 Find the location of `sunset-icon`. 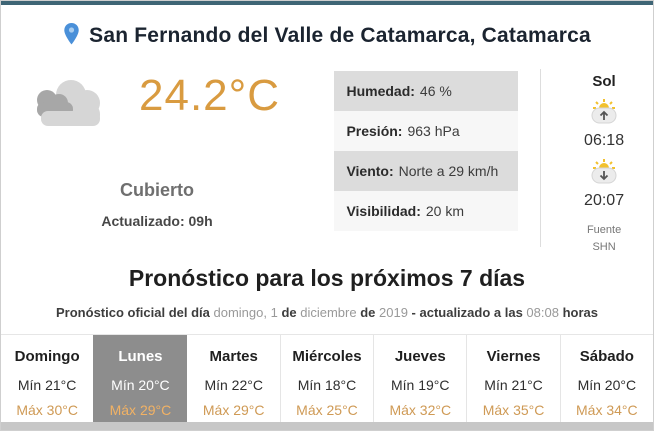

sunset-icon is located at coordinates (604, 174).